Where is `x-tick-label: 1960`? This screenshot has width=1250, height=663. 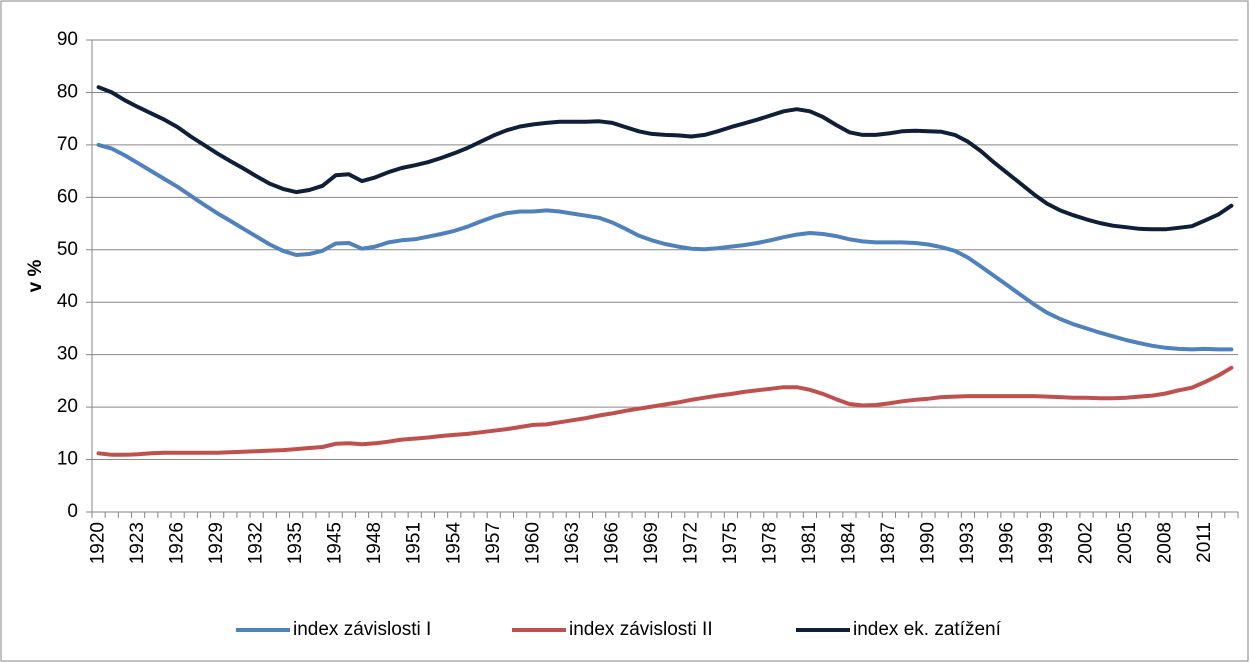
x-tick-label: 1960 is located at coordinates (532, 543).